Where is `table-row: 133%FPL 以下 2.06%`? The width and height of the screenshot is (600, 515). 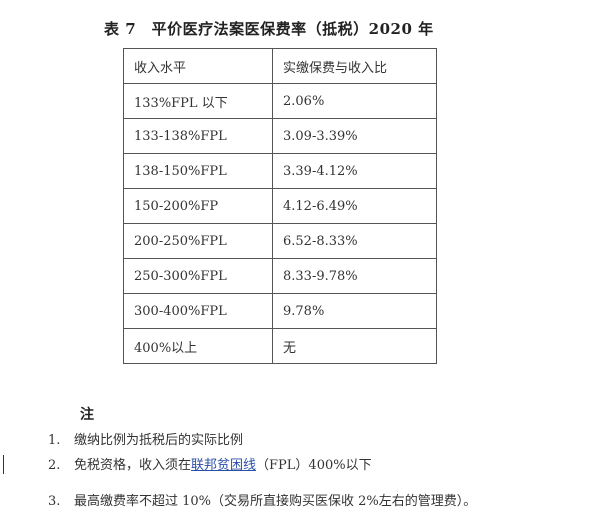 table-row: 133%FPL 以下 2.06% is located at coordinates (280, 101).